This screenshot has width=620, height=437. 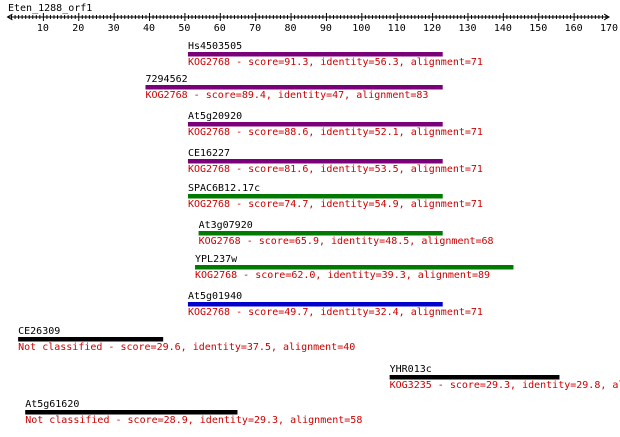 What do you see at coordinates (226, 225) in the screenshot?
I see `hit-name: At3g07920` at bounding box center [226, 225].